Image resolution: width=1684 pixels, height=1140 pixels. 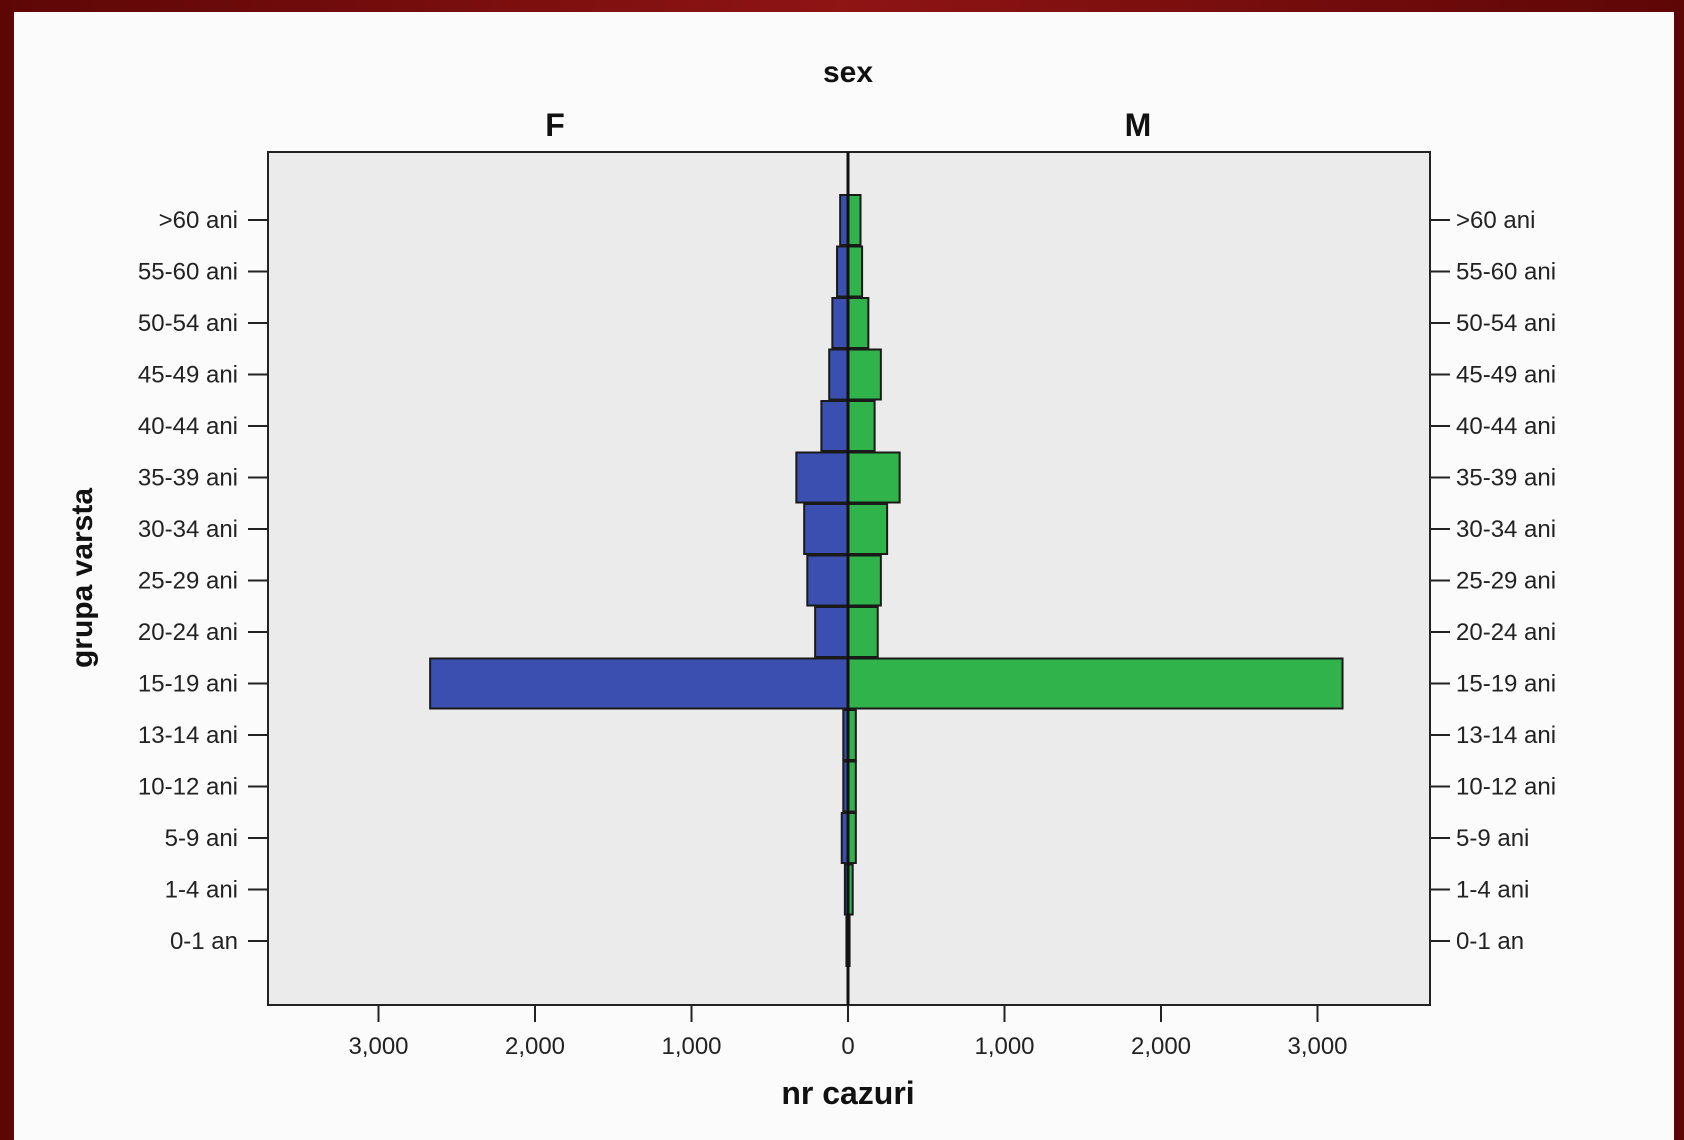 I want to click on y-tick-label-left-55-60-ani: 55-60 ani, so click(x=188, y=272).